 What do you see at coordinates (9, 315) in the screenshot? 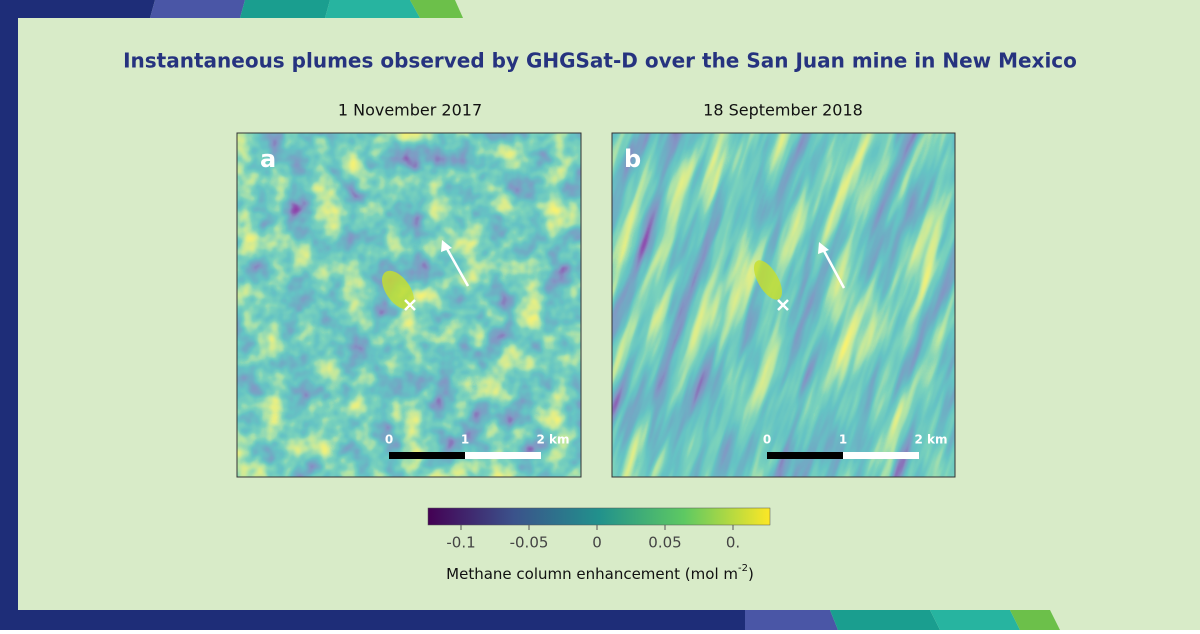
I see `left-band` at bounding box center [9, 315].